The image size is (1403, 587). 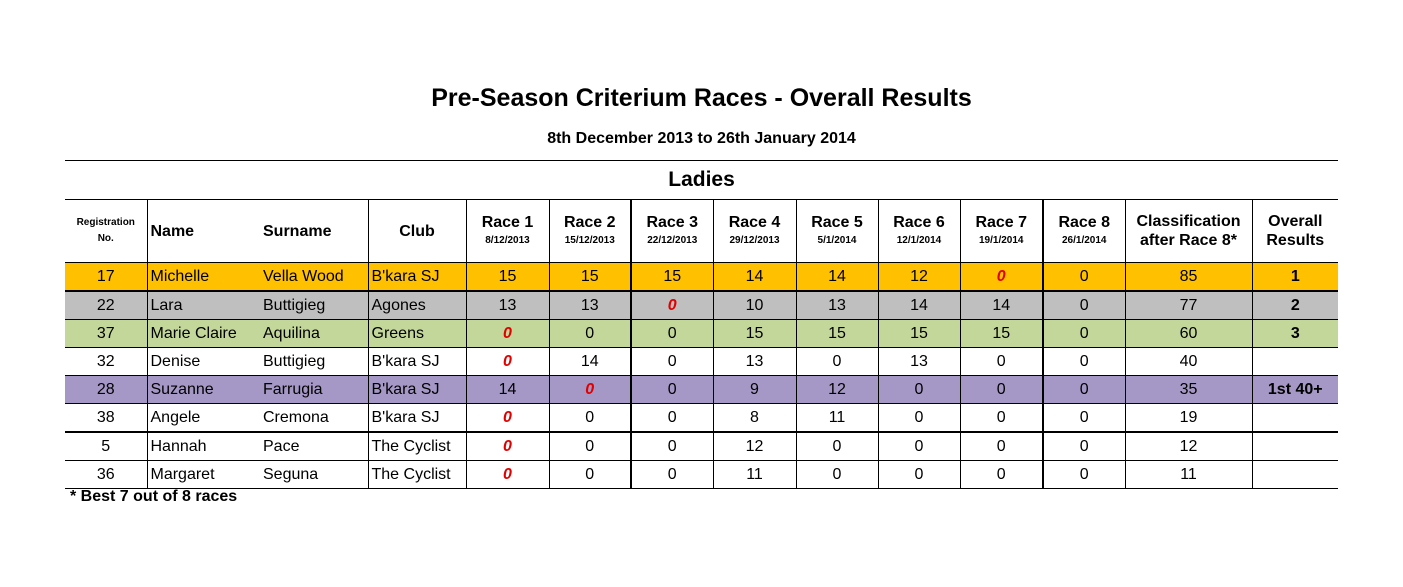 What do you see at coordinates (1188, 305) in the screenshot?
I see `cell-classification: 77` at bounding box center [1188, 305].